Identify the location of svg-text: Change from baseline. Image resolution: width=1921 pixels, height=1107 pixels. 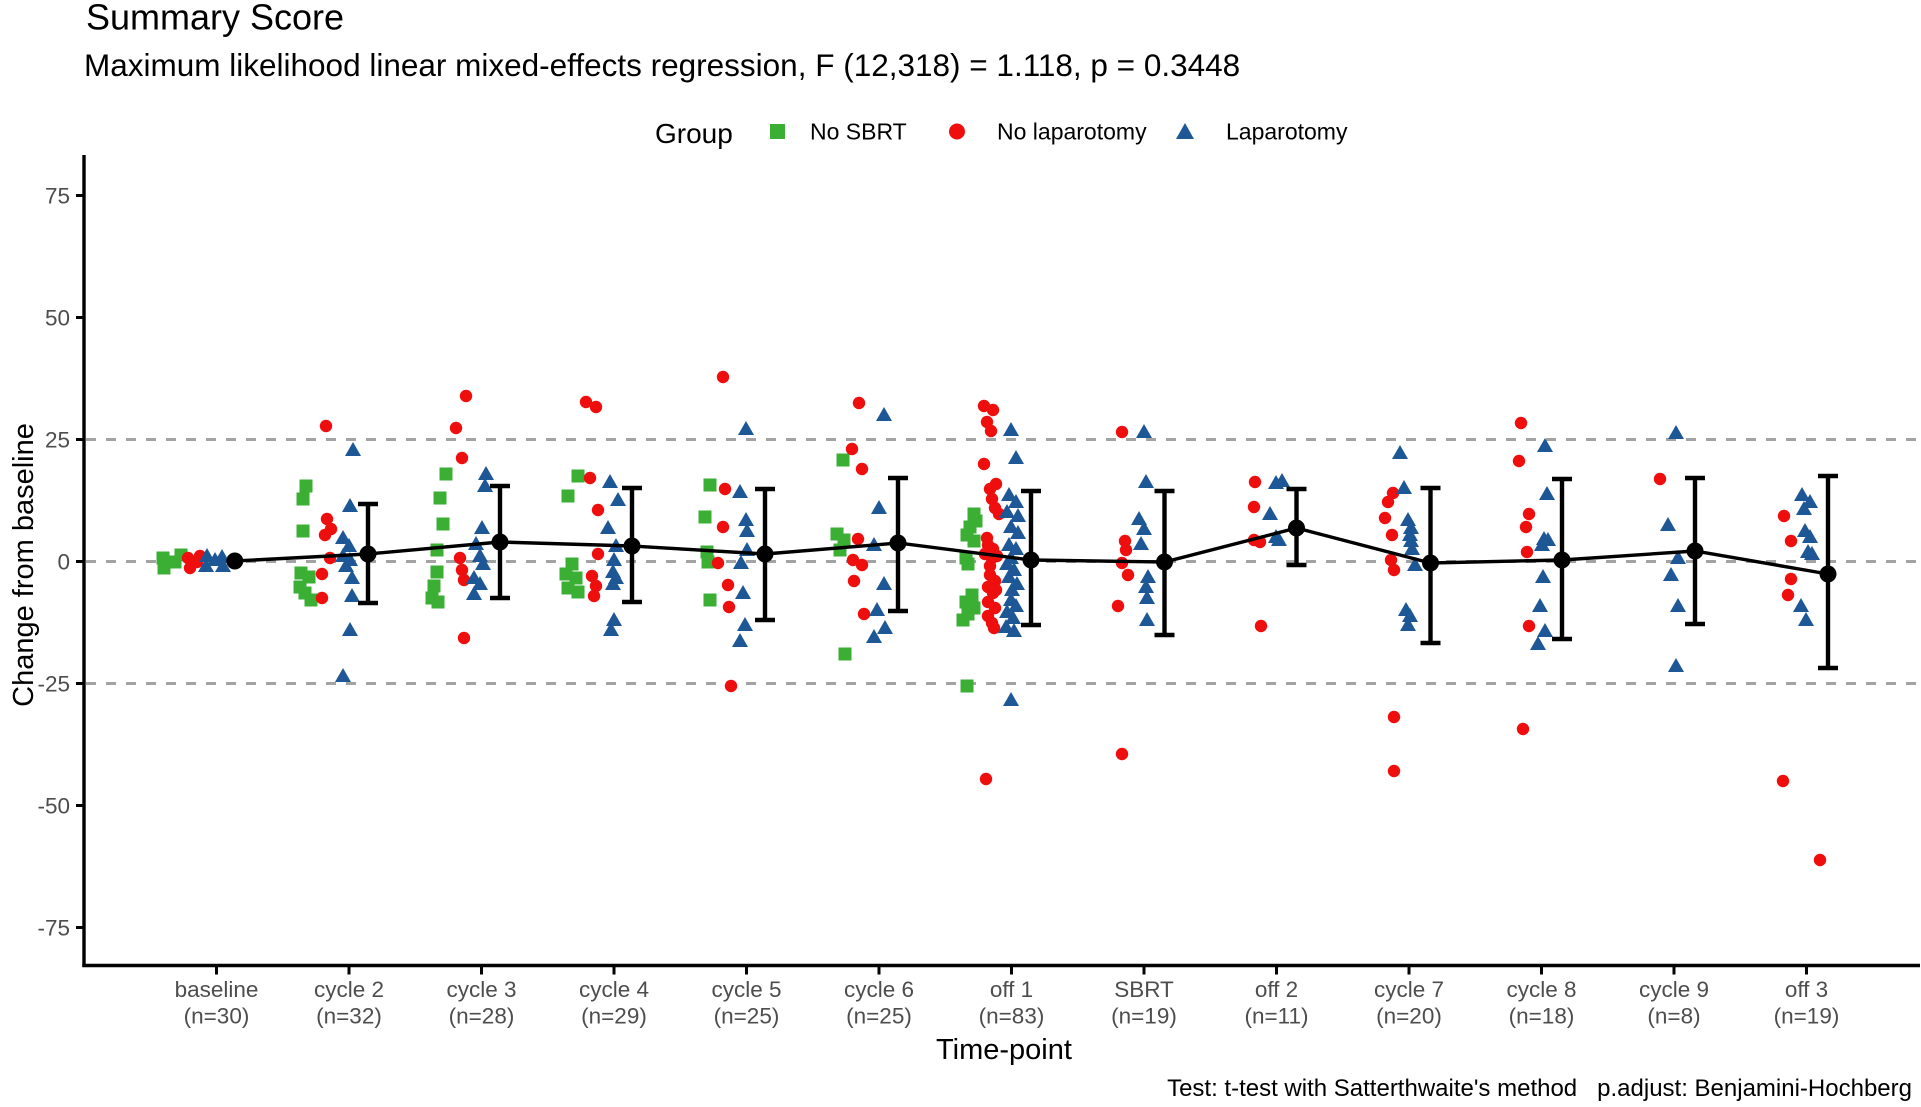
(24, 565).